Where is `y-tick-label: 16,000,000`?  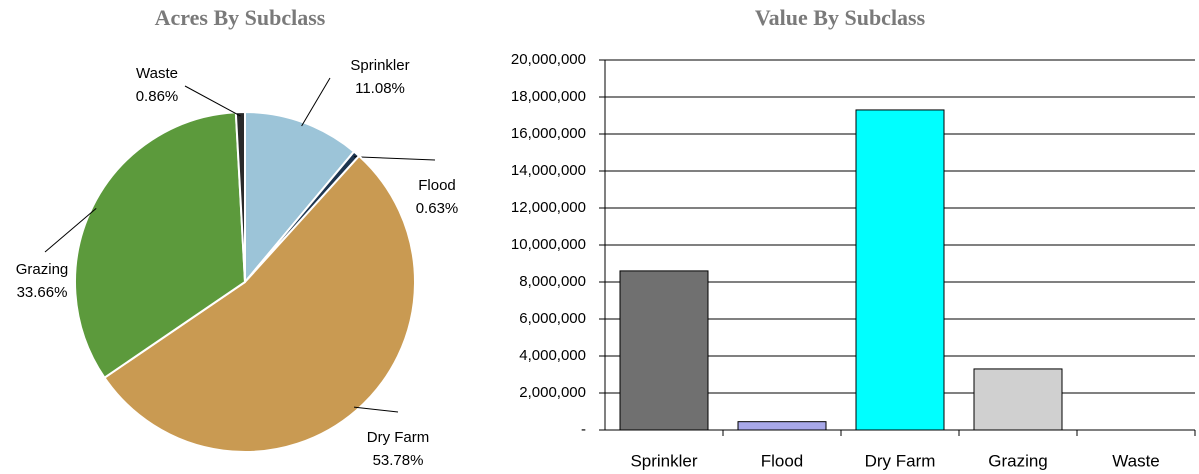
y-tick-label: 16,000,000 is located at coordinates (548, 133).